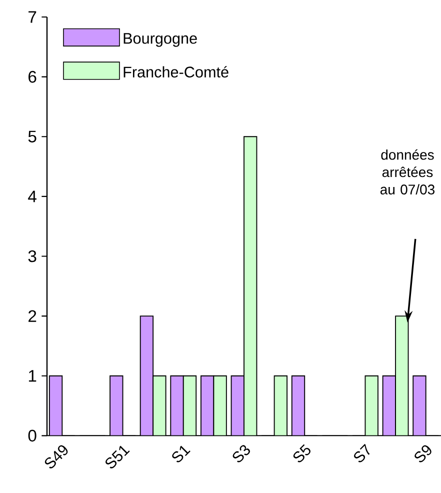 This screenshot has height=493, width=441. Describe the element at coordinates (362, 453) in the screenshot. I see `x-tick-label: S7` at that location.